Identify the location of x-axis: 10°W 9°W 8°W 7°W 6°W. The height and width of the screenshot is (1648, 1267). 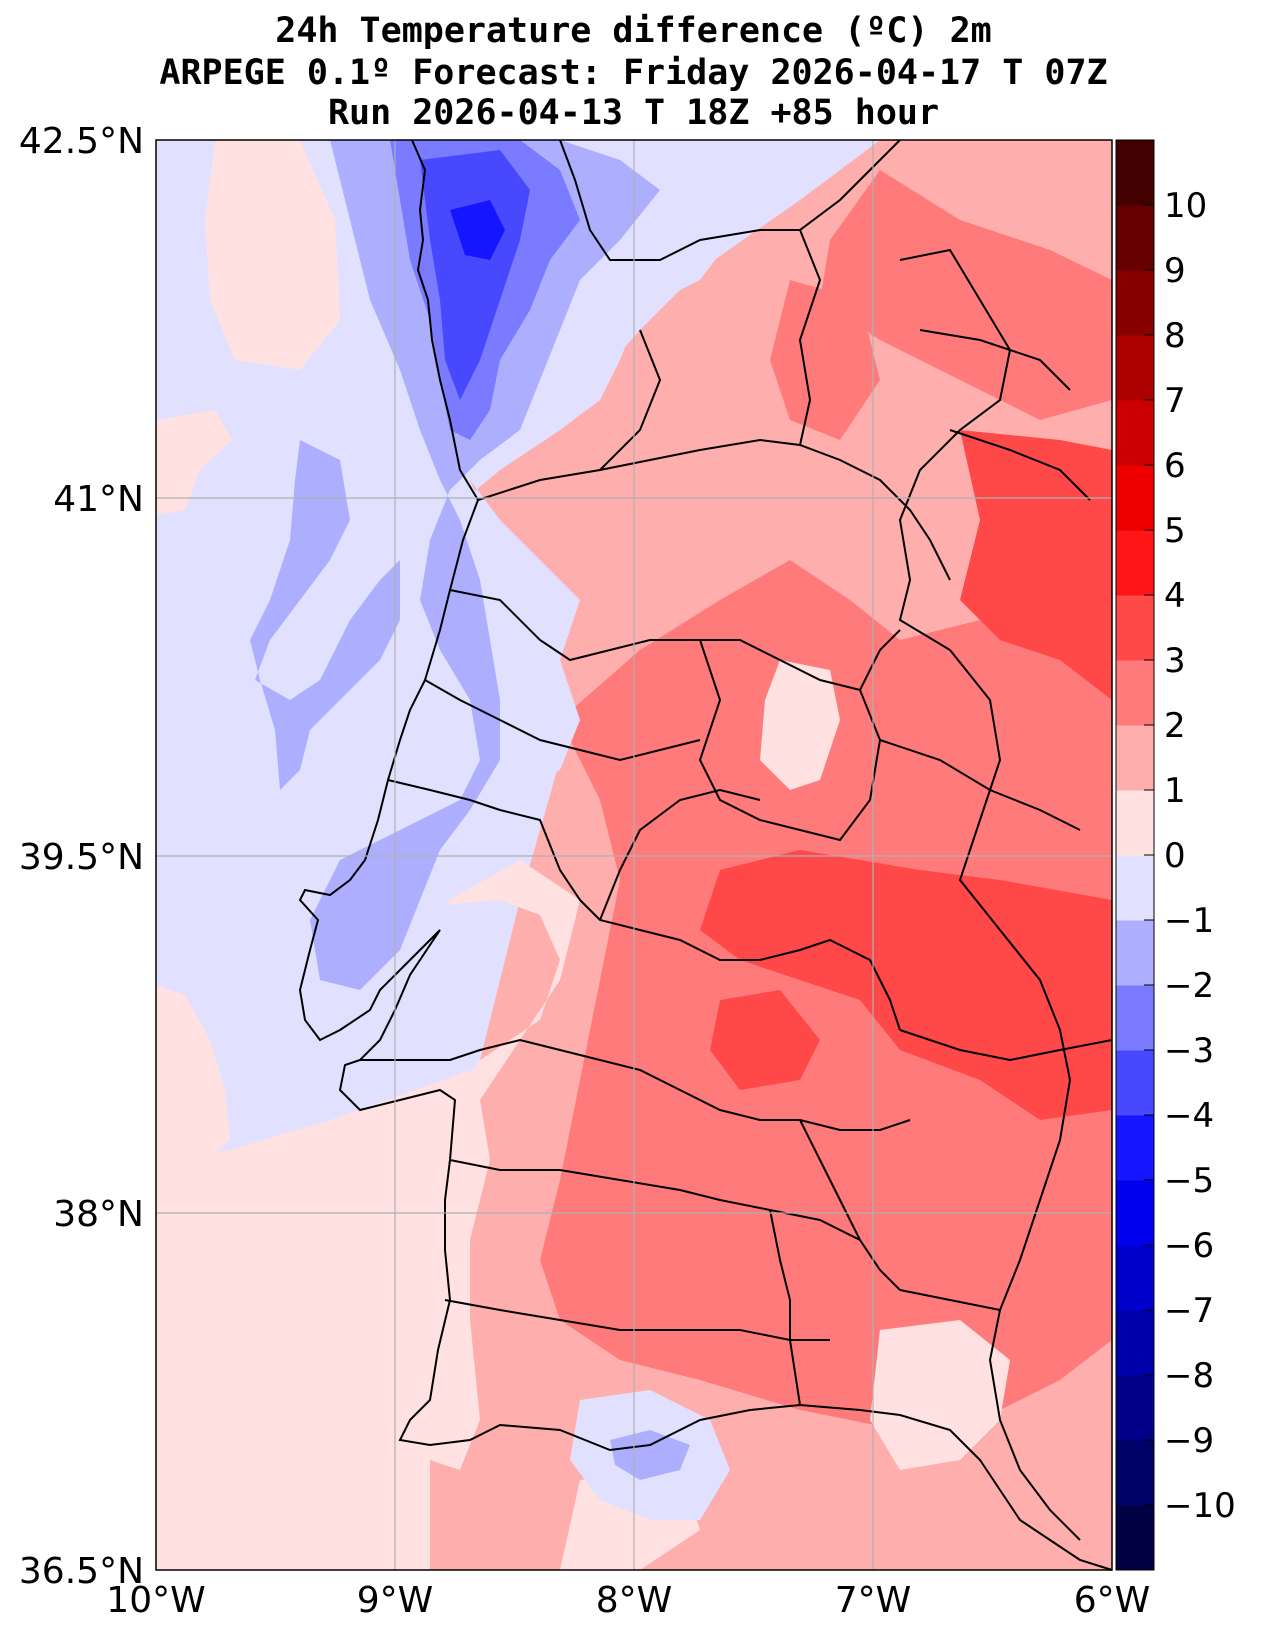
(628, 1600).